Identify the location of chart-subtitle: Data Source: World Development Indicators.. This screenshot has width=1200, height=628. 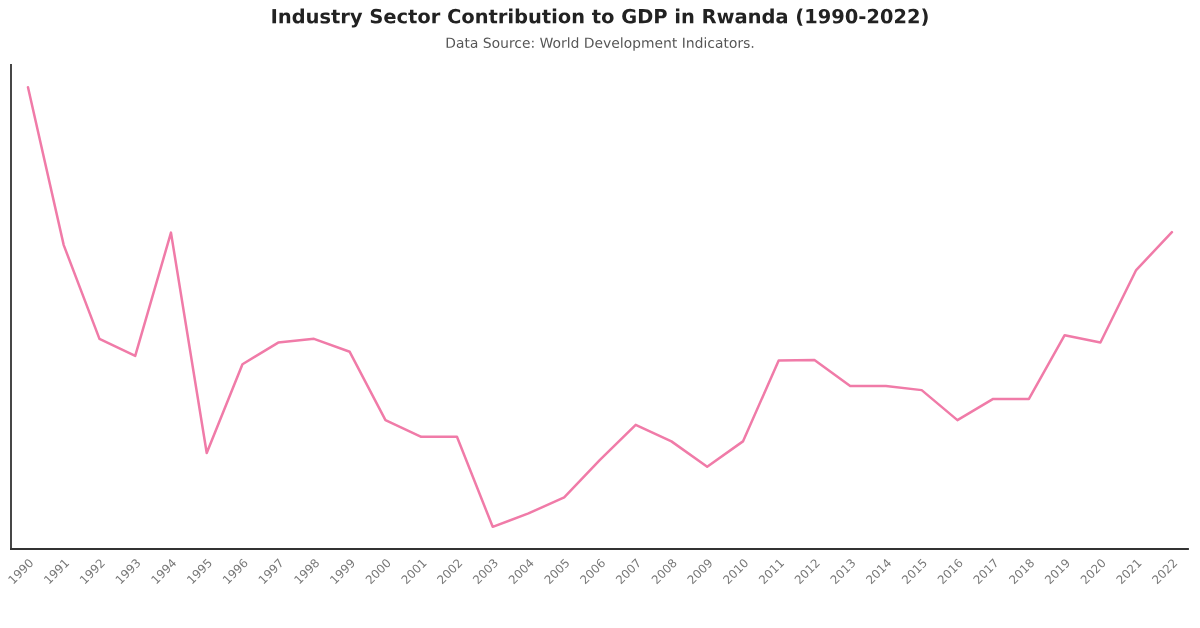
(600, 44).